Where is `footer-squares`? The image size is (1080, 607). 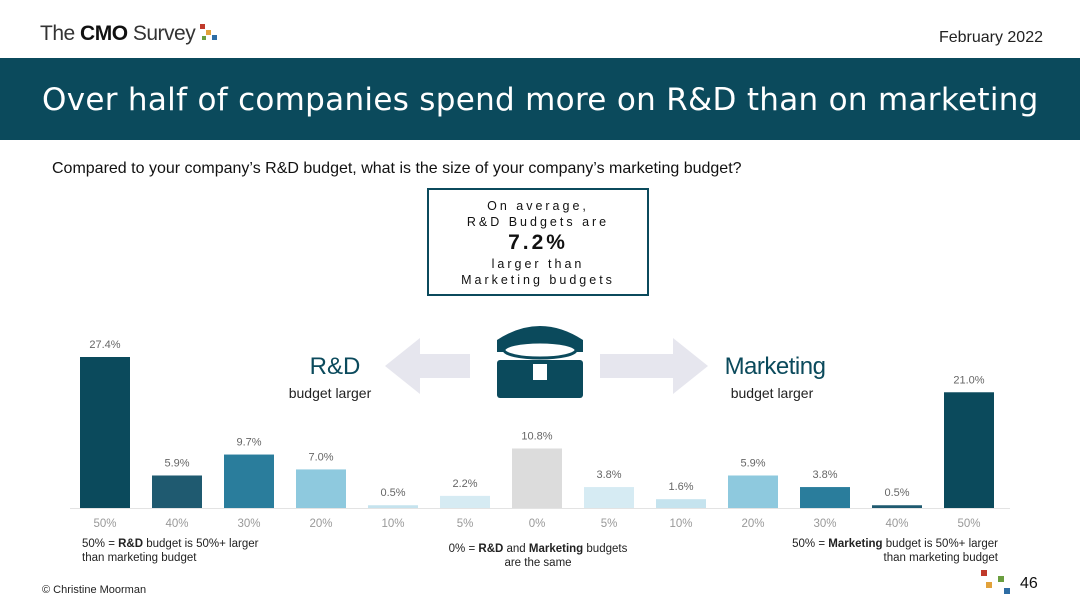
footer-squares is located at coordinates (995, 582).